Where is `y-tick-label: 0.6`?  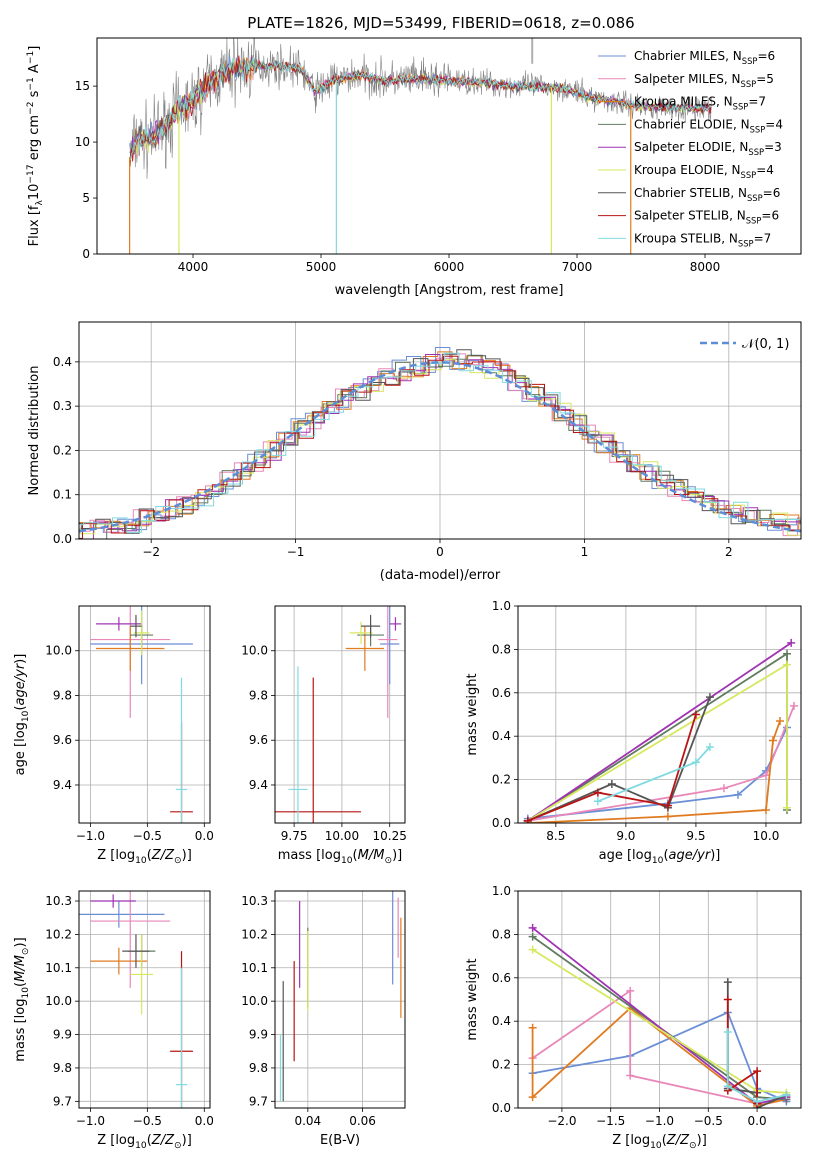 y-tick-label: 0.6 is located at coordinates (501, 693).